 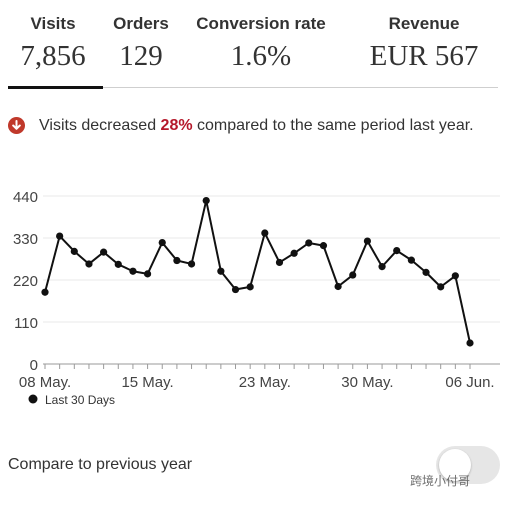 I want to click on visits-metric-tab: Visits 7,856, so click(x=53, y=36).